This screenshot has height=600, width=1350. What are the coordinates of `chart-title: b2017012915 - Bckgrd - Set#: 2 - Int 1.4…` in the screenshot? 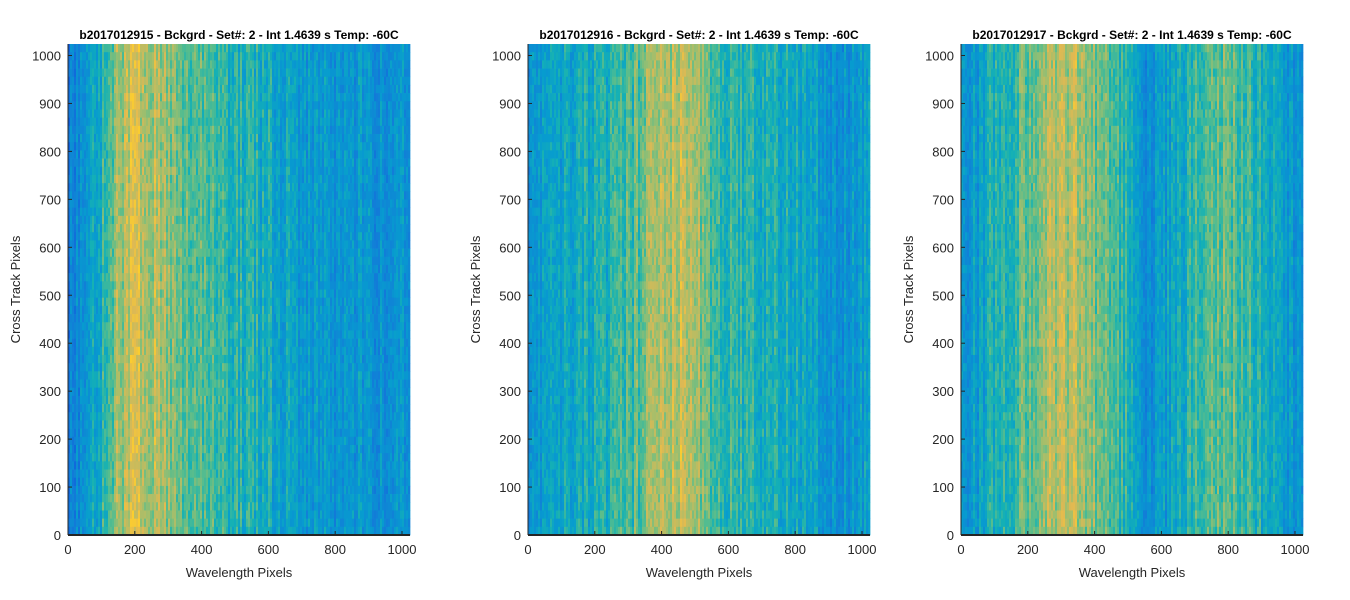 It's located at (239, 35).